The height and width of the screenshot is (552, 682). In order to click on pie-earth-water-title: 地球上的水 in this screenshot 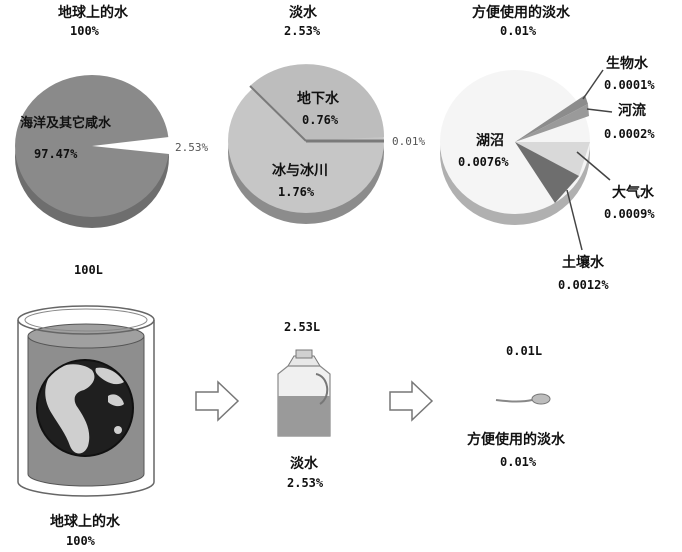, I will do `click(93, 13)`.